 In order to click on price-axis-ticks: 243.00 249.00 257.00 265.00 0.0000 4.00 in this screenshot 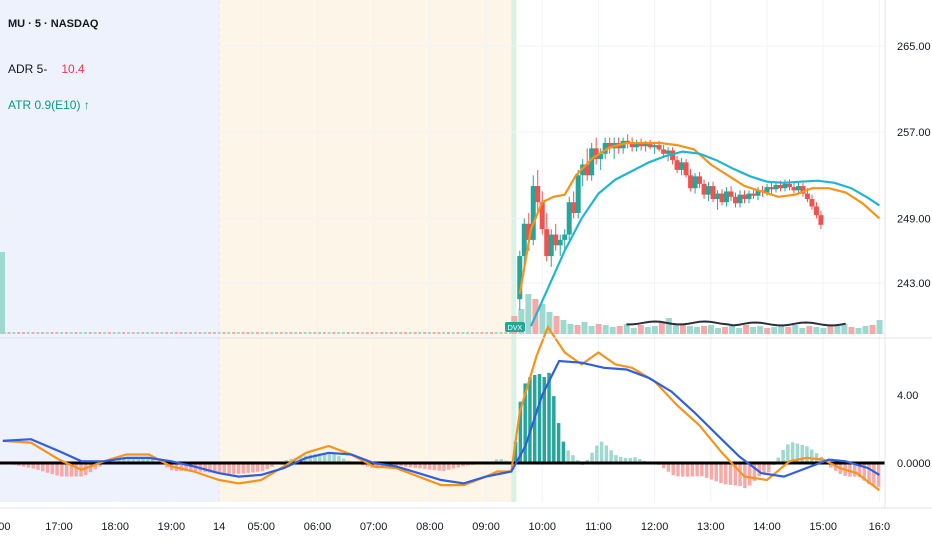, I will do `click(914, 255)`.